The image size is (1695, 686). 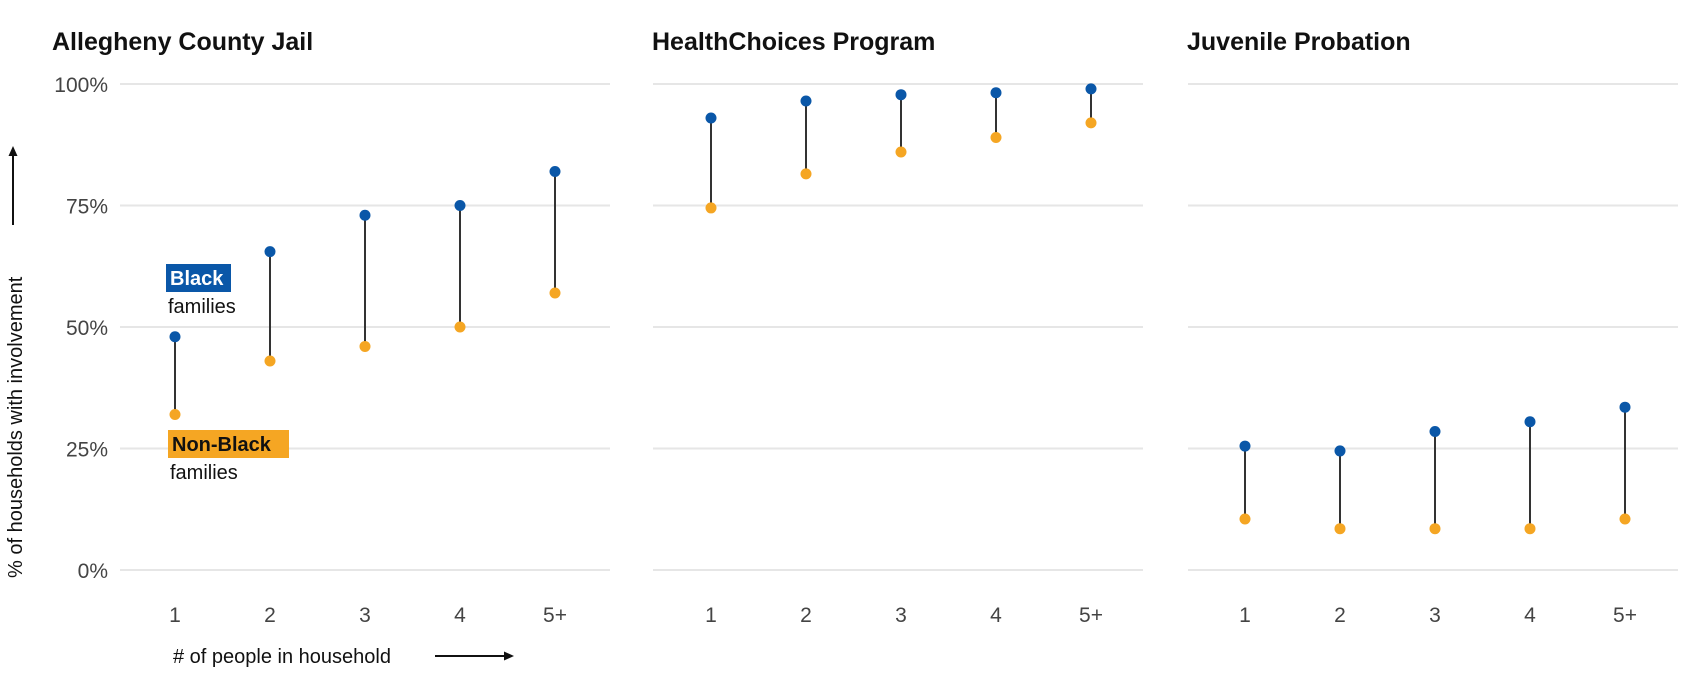 What do you see at coordinates (222, 445) in the screenshot?
I see `legend-nonblack-label: Non-Black` at bounding box center [222, 445].